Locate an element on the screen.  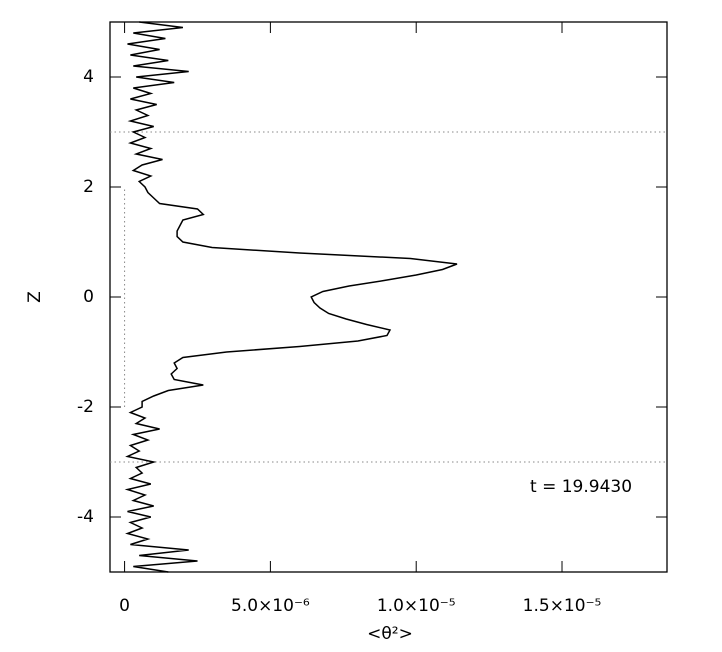
x-tick-label: 5.0×10⁻⁶ is located at coordinates (270, 606).